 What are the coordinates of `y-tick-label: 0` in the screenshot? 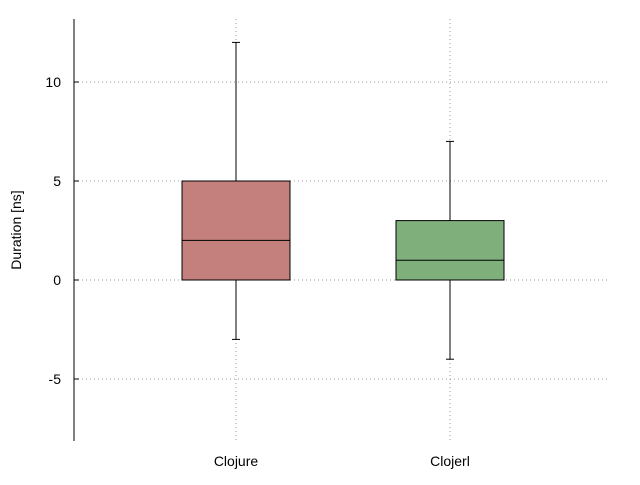 It's located at (57, 280).